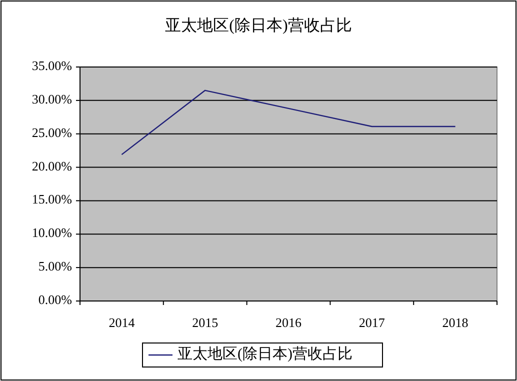  What do you see at coordinates (55, 299) in the screenshot?
I see `y-tick-label: 0.00%` at bounding box center [55, 299].